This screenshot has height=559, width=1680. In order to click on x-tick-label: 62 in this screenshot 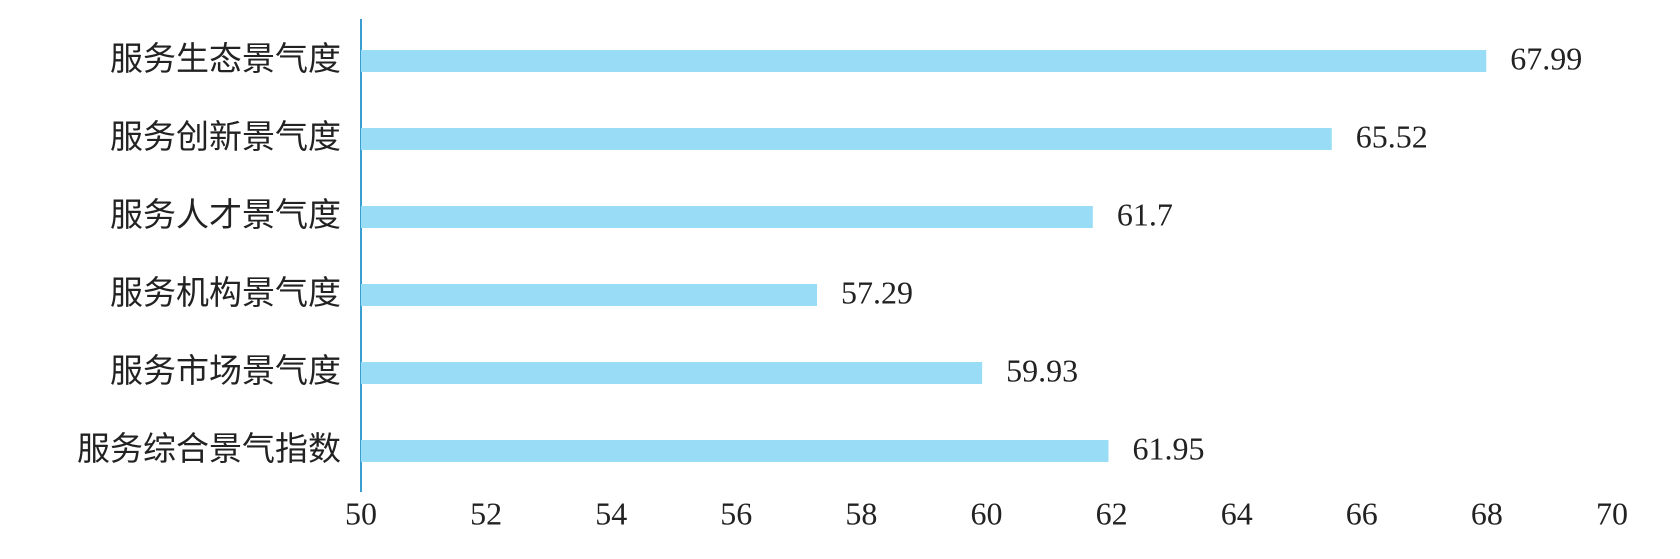, I will do `click(1112, 513)`.